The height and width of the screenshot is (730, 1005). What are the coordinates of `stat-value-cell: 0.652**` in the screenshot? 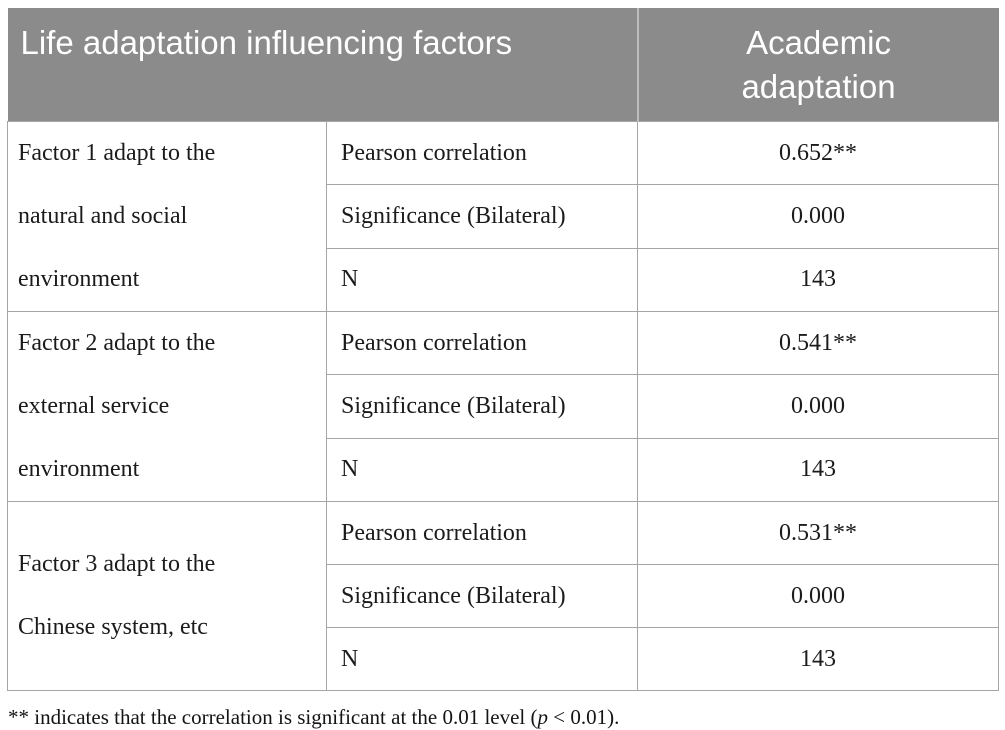 It's located at (818, 153).